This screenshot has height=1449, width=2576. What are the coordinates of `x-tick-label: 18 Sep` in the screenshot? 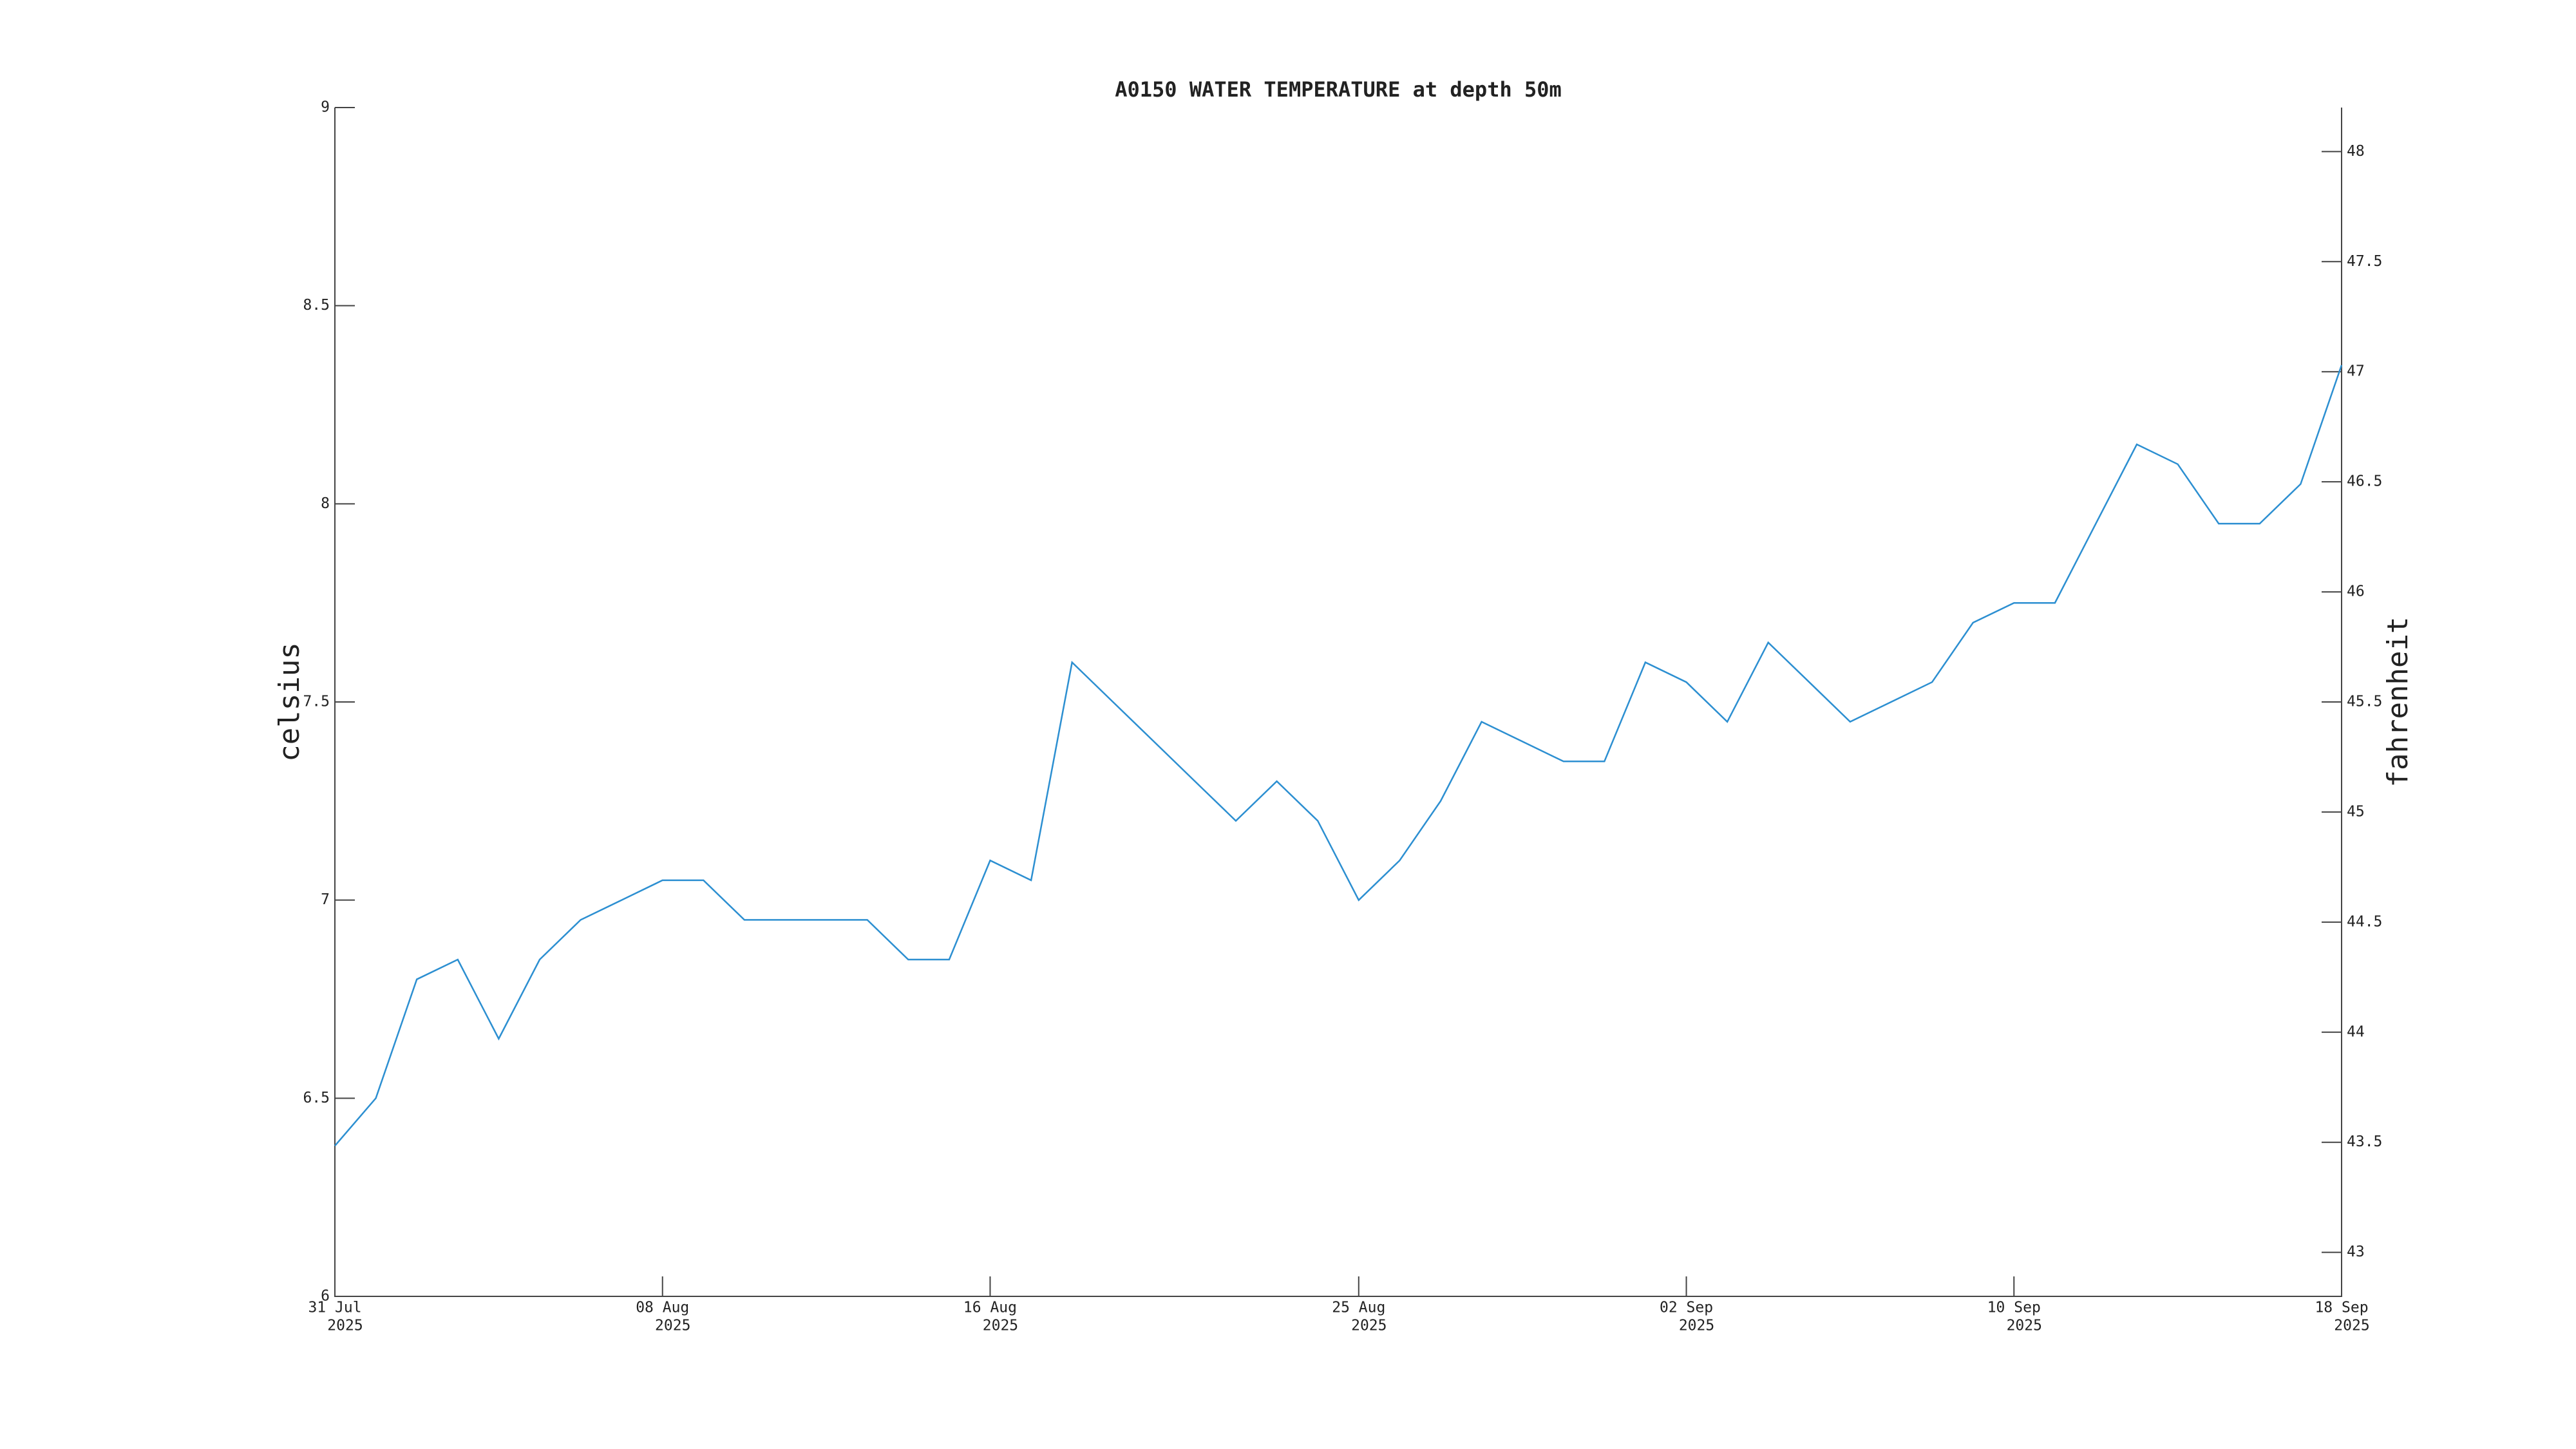 It's located at (2341, 1308).